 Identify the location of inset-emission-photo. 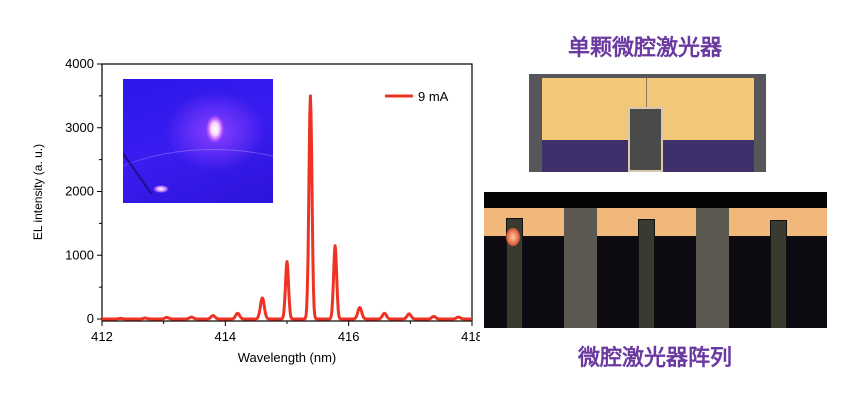
(198, 141).